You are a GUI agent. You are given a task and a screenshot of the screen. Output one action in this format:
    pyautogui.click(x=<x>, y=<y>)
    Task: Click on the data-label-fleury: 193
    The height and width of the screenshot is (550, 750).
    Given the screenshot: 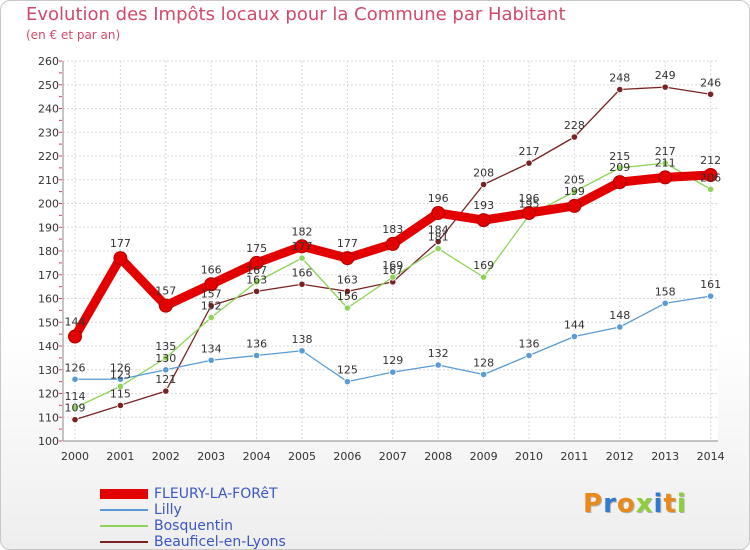 What is the action you would take?
    pyautogui.click(x=483, y=205)
    